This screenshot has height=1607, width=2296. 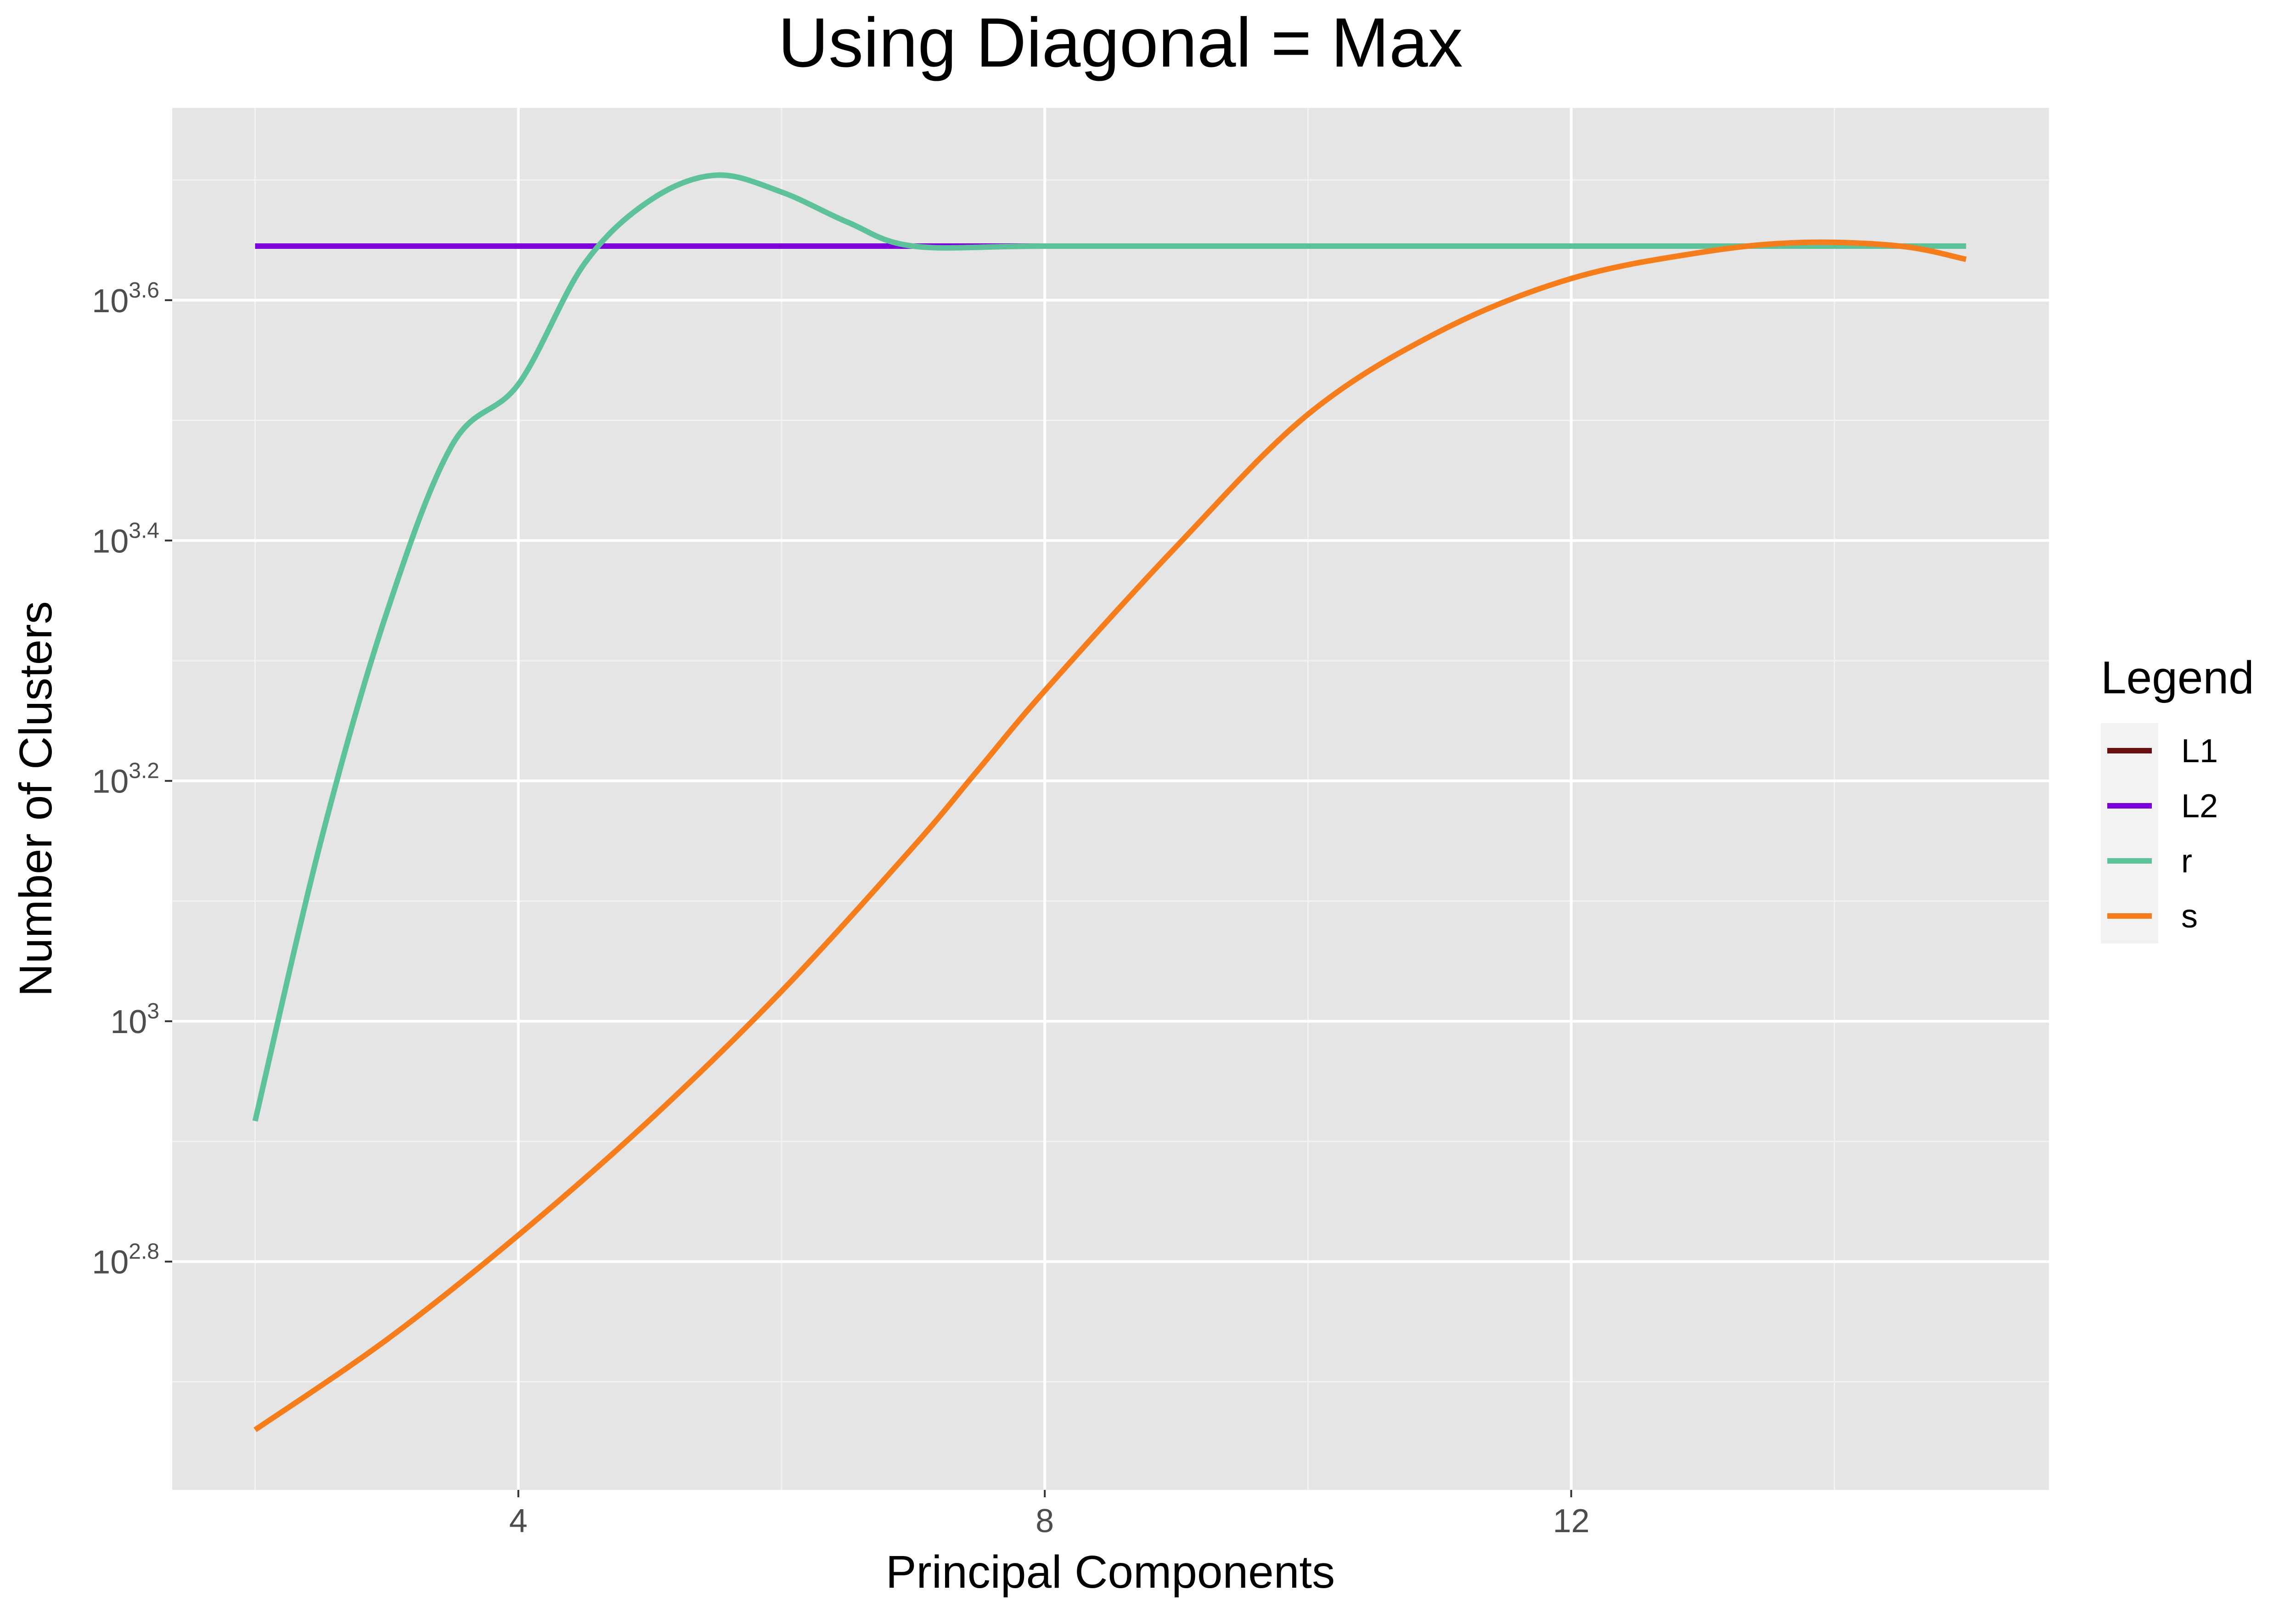 What do you see at coordinates (153, 1011) in the screenshot?
I see `y-tick-exponent: 3` at bounding box center [153, 1011].